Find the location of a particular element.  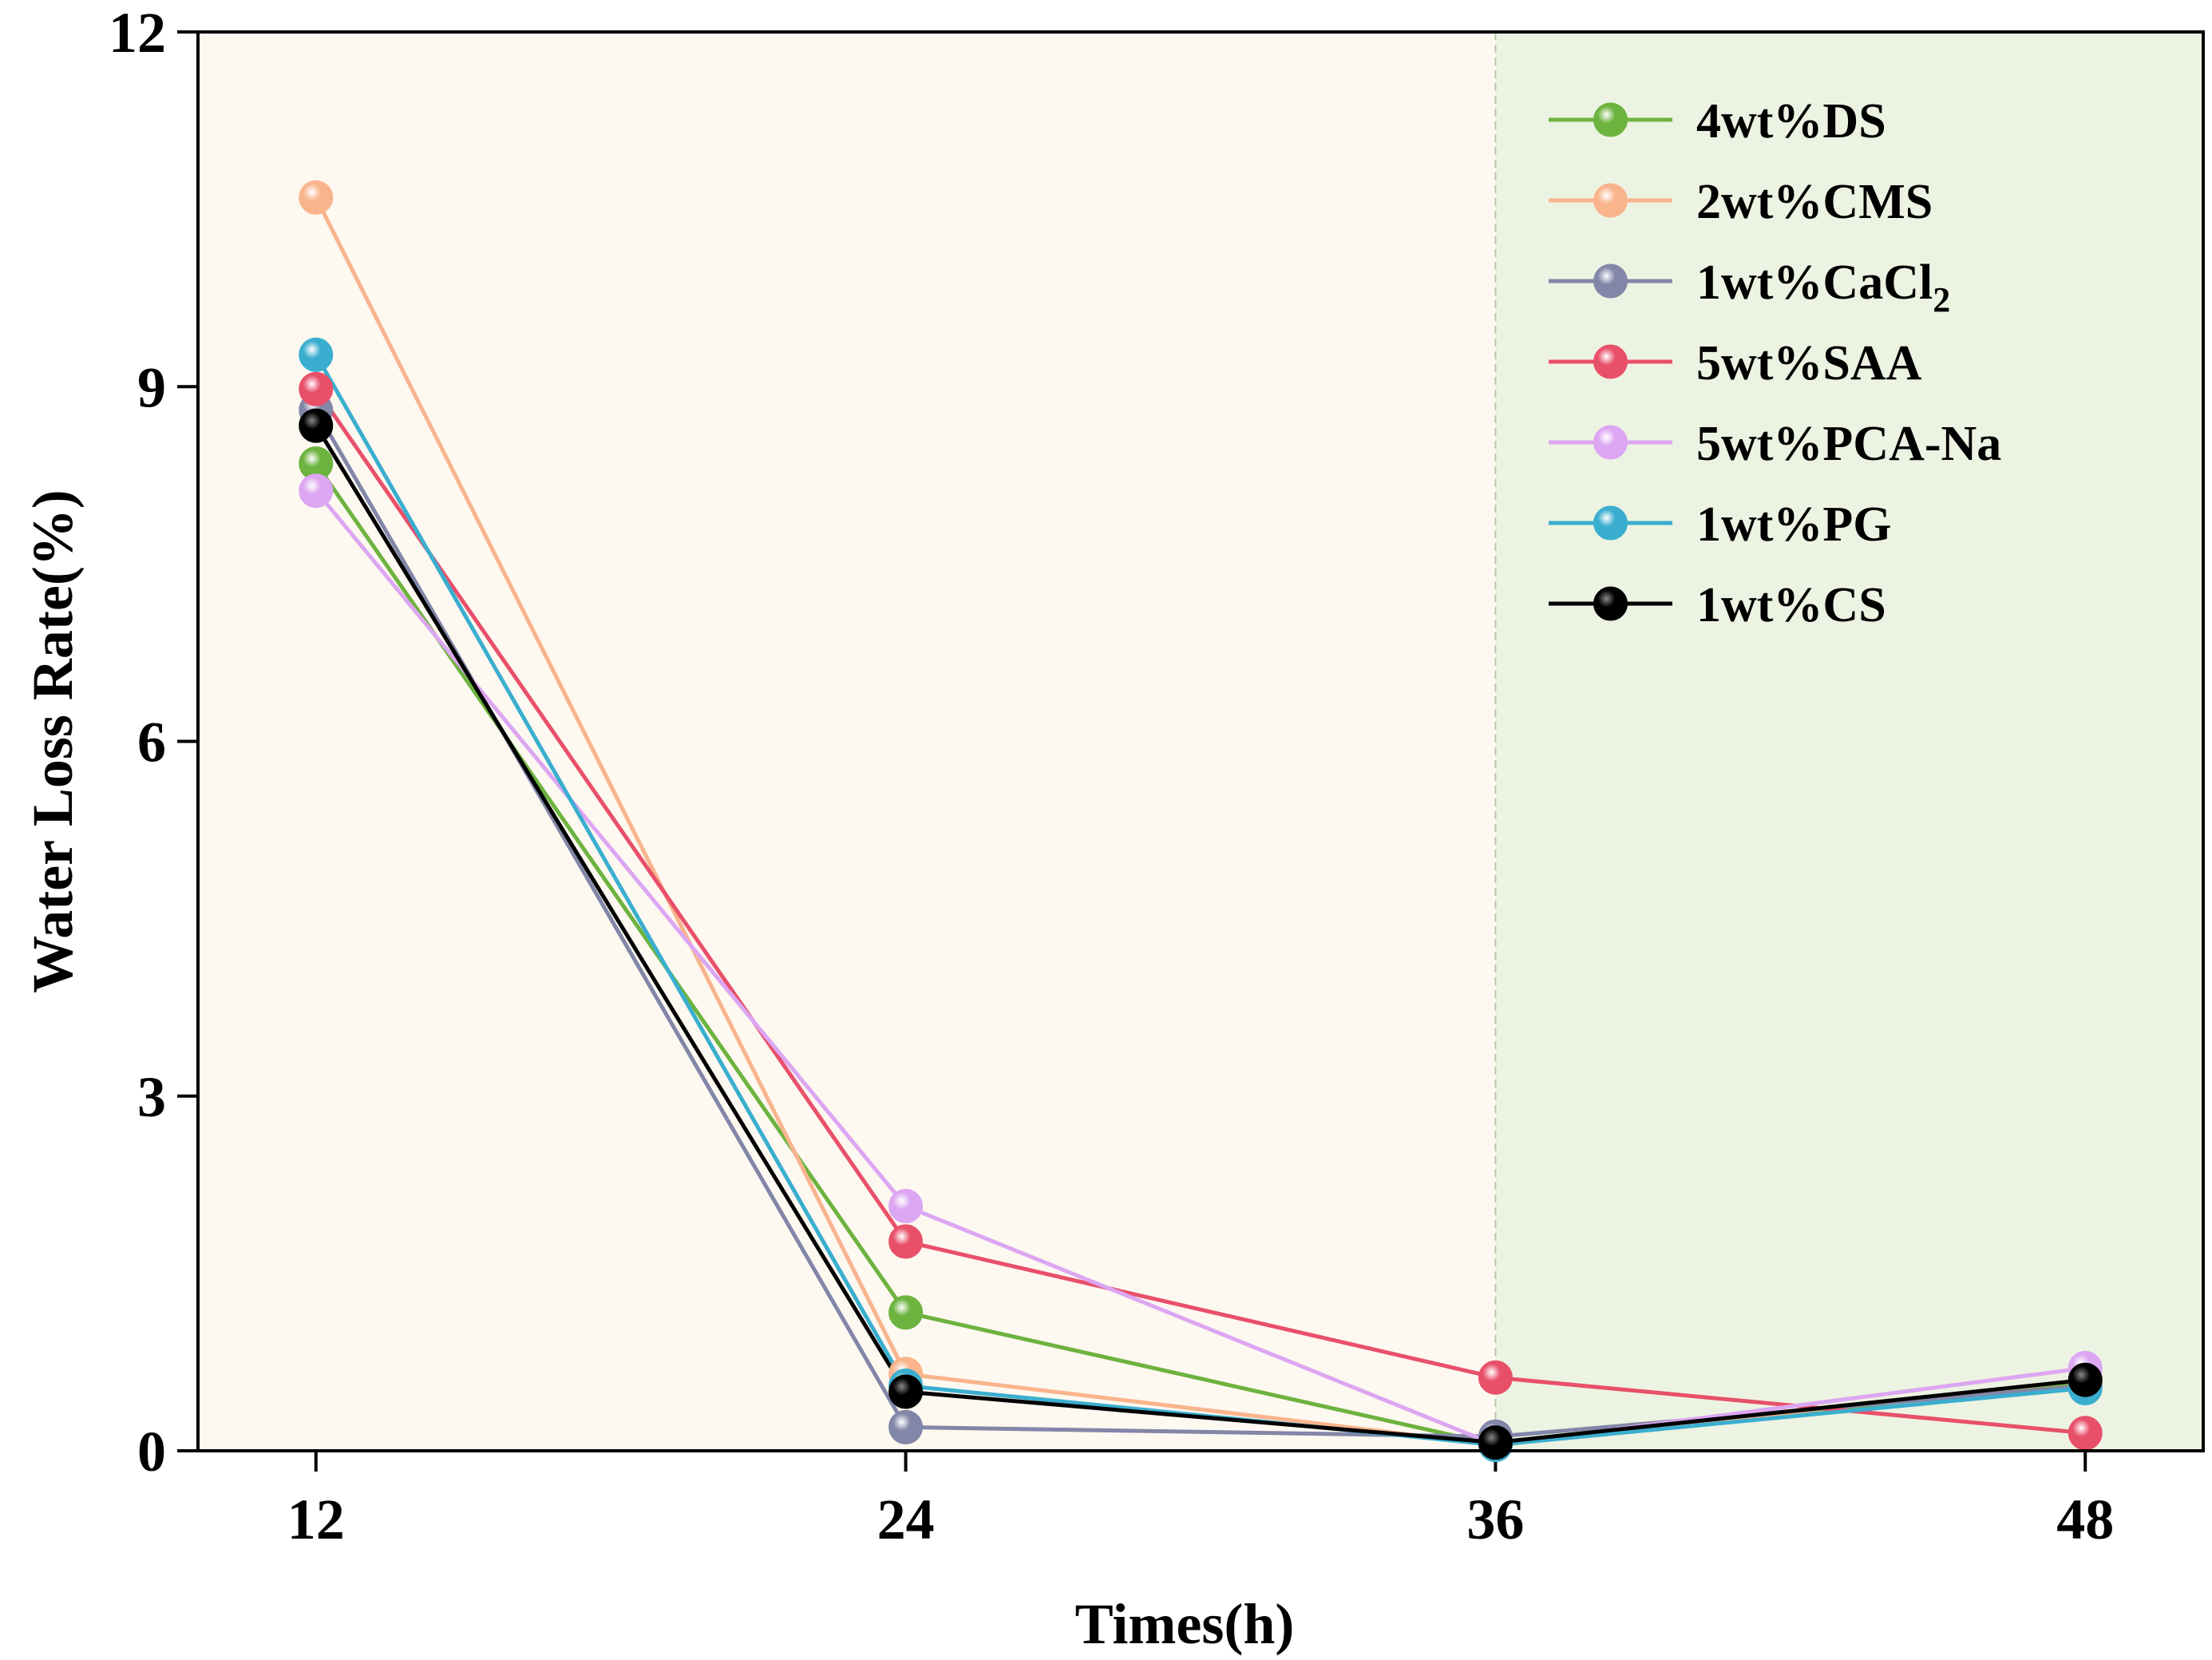

y-axis-title: Water Loss Rate(%) is located at coordinates (53, 741).